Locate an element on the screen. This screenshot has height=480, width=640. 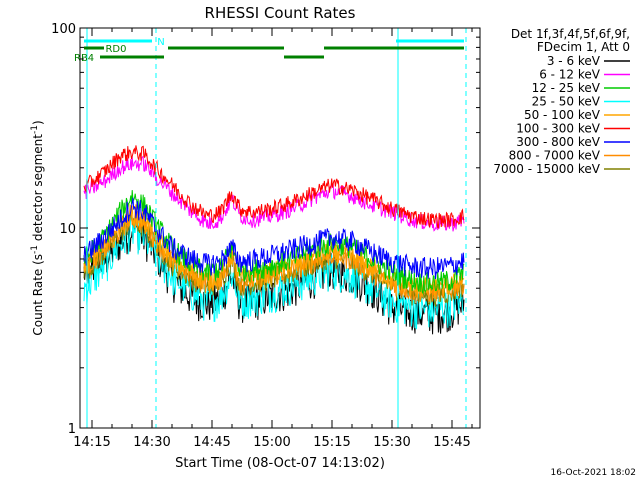
x-tick-label-6: 15:45 is located at coordinates (451, 442).